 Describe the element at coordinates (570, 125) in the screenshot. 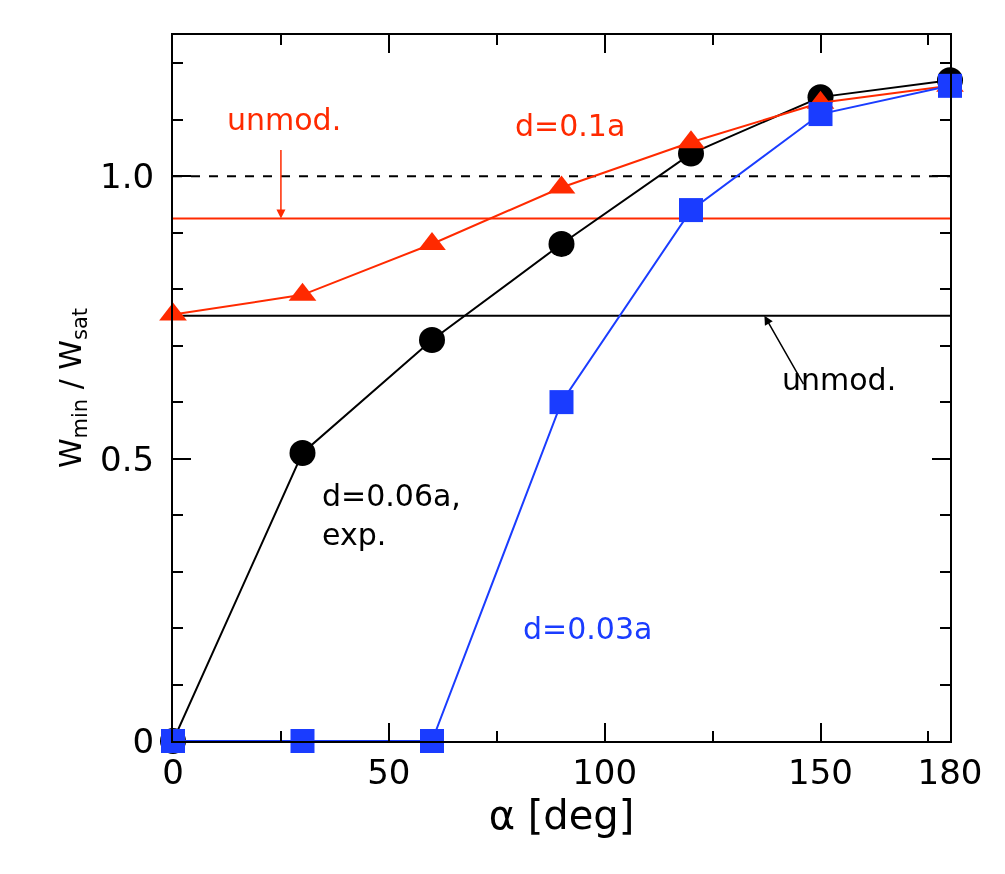

I see `series-label: d=0.1a` at that location.